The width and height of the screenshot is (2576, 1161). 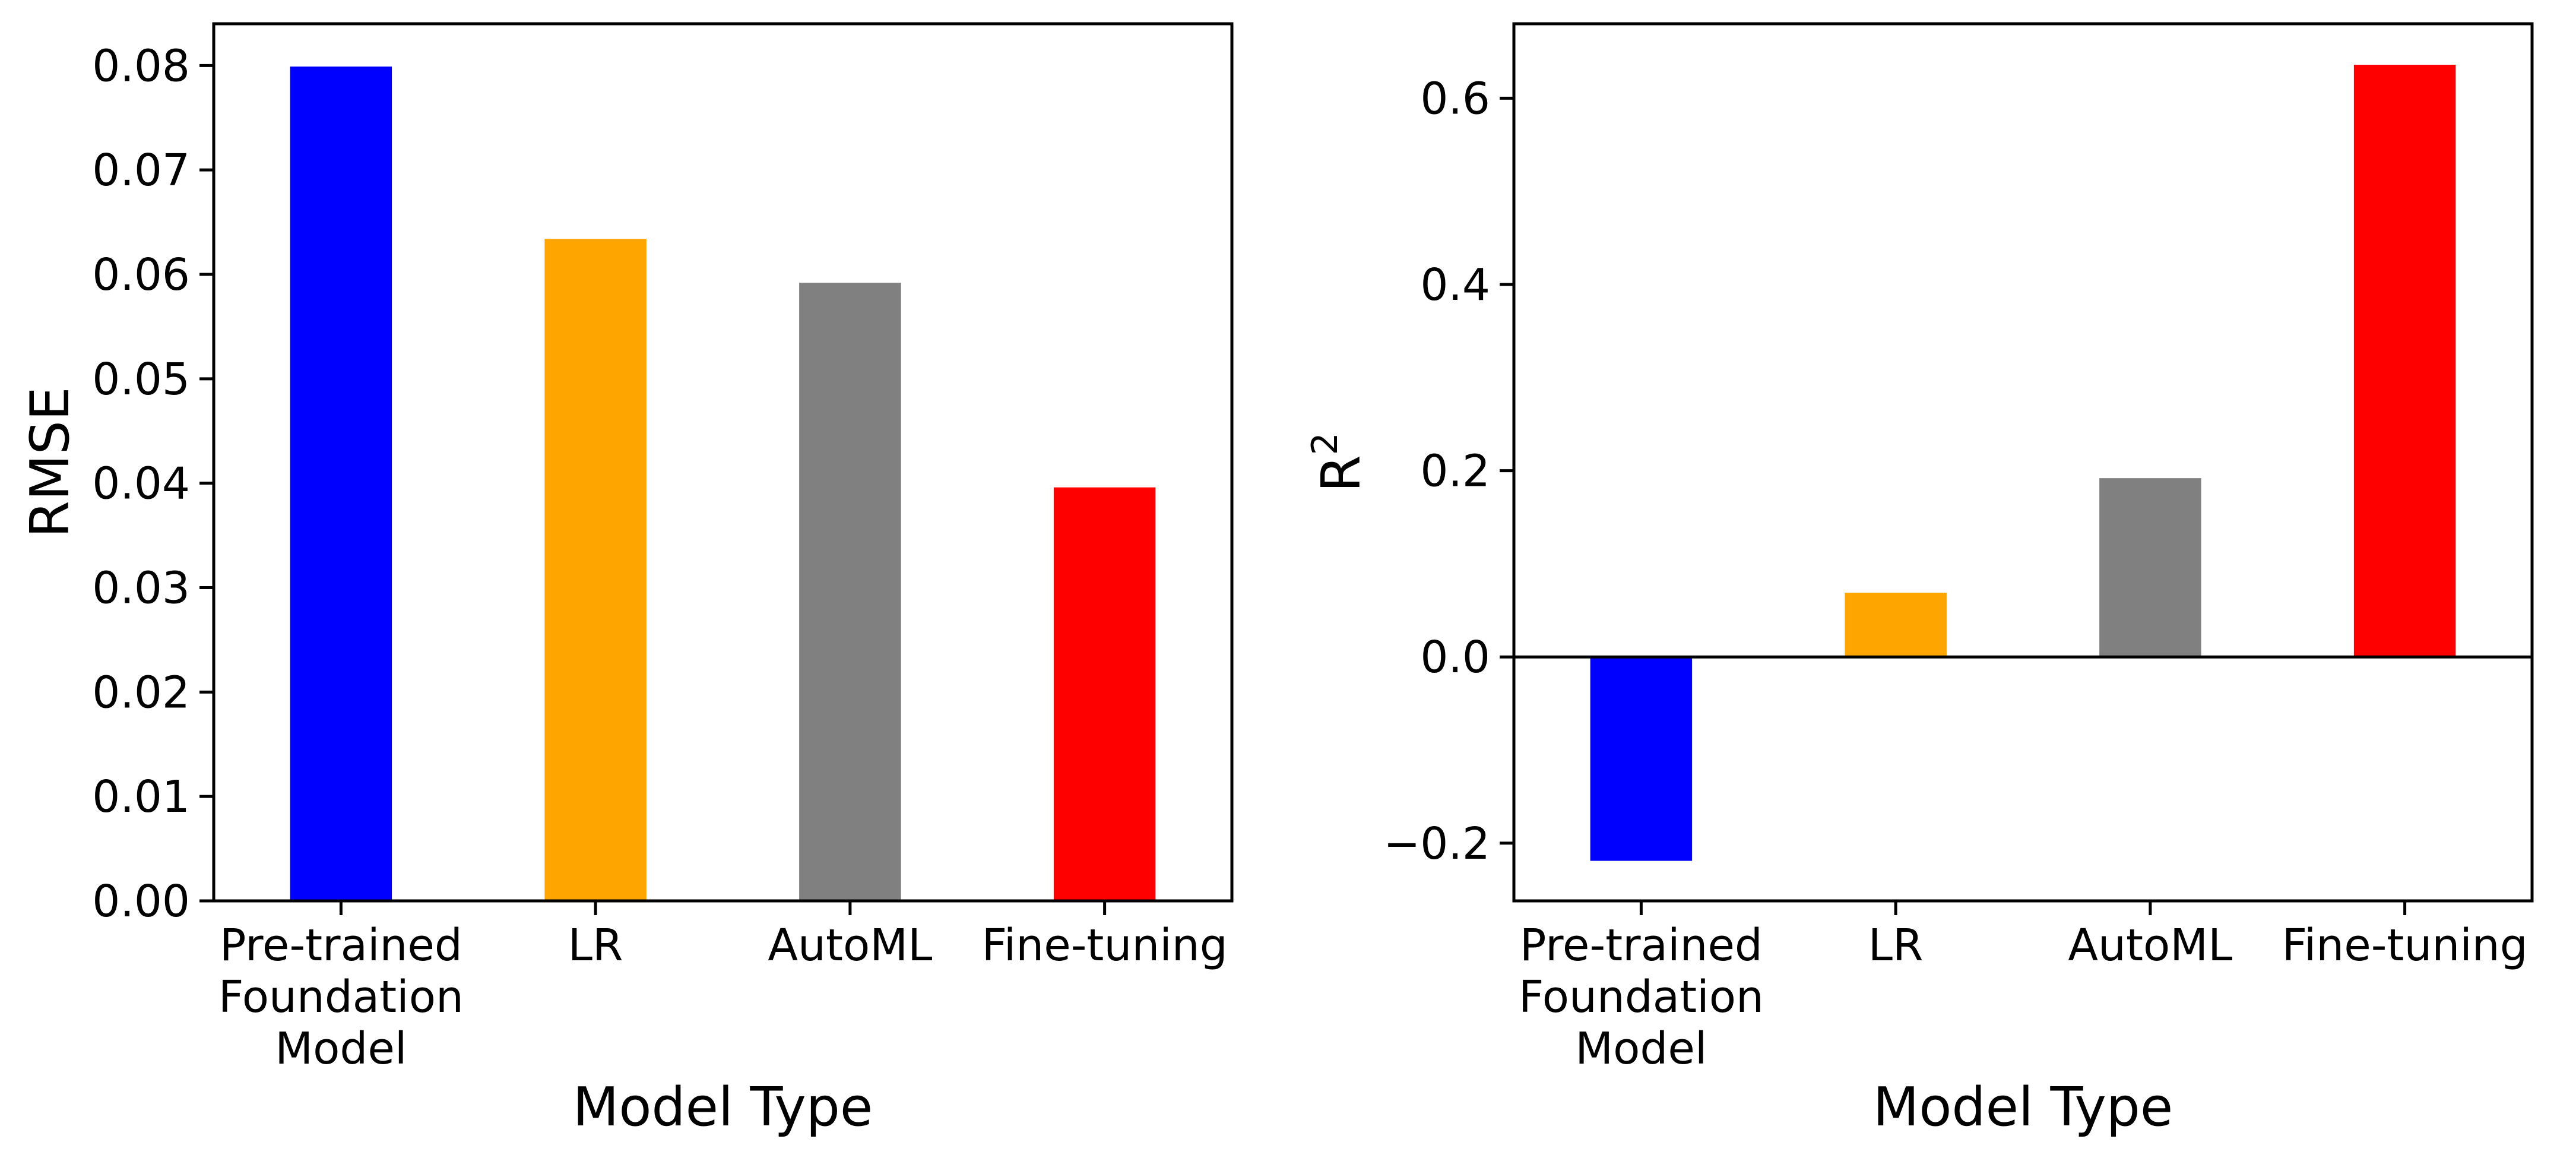 I want to click on y-tick-label: 0.2, so click(x=1455, y=471).